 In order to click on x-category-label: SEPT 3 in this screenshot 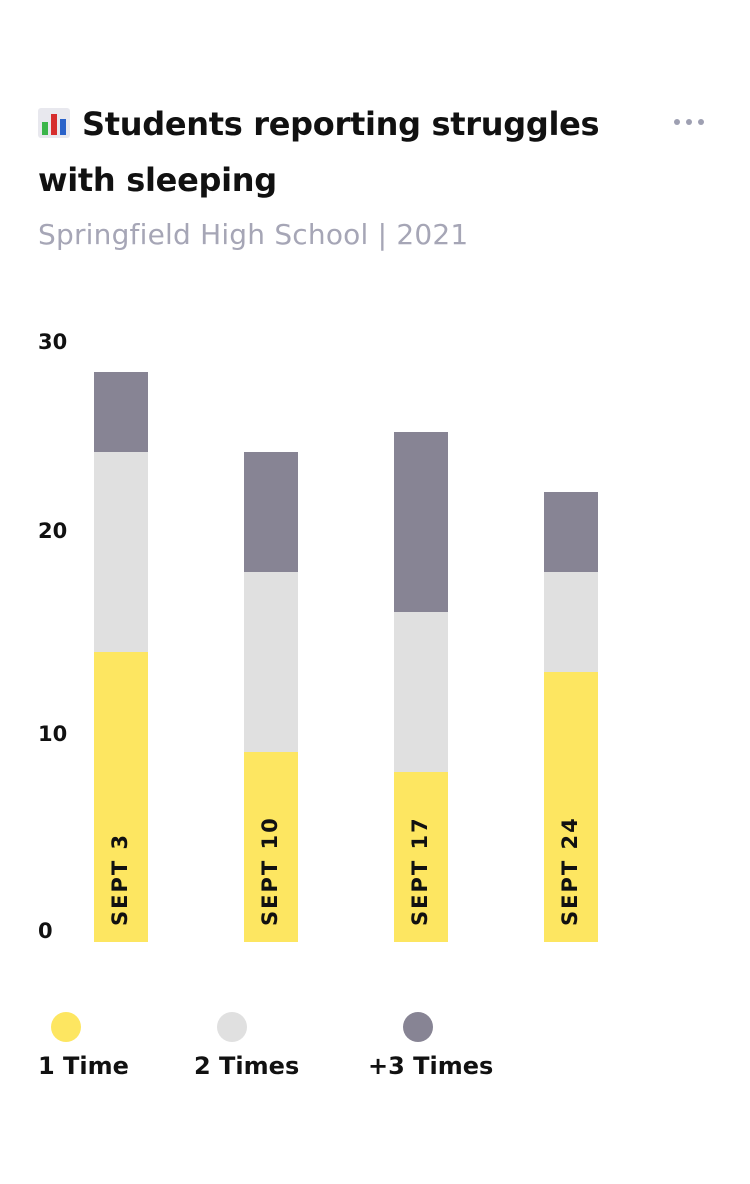, I will do `click(120, 879)`.